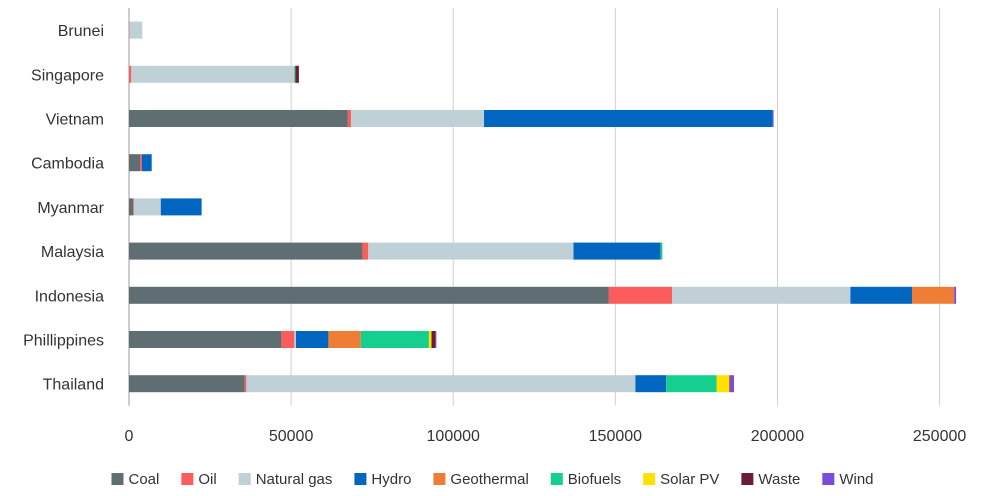 The height and width of the screenshot is (496, 985). Describe the element at coordinates (391, 479) in the screenshot. I see `legend-label-hydro: Hydro` at that location.